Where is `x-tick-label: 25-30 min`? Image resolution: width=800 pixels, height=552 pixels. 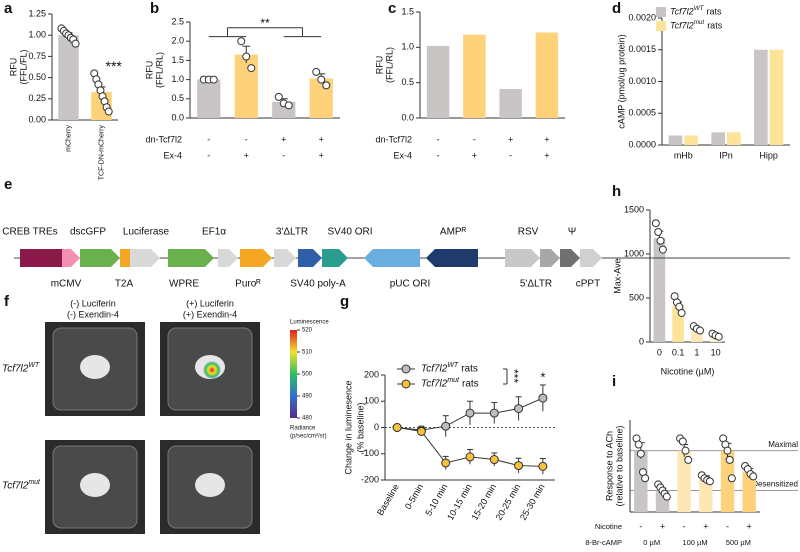
x-tick-label: 25-30 min is located at coordinates (532, 502).